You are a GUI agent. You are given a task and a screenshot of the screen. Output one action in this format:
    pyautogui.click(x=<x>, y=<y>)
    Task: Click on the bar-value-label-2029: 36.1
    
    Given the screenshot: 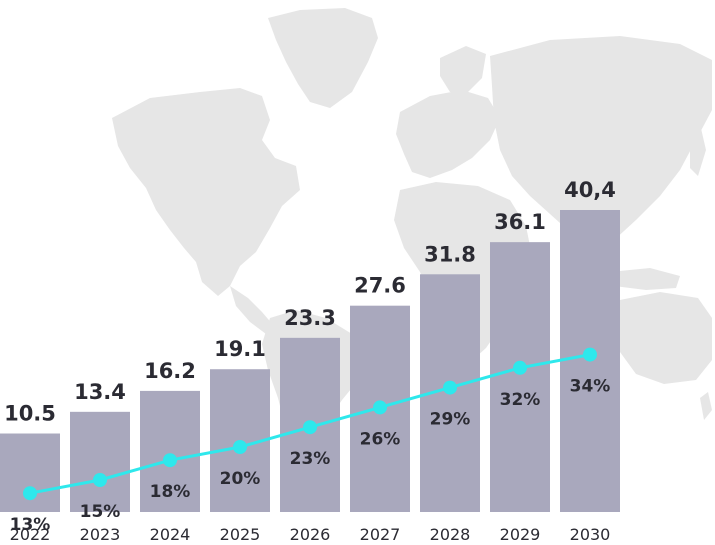 What is the action you would take?
    pyautogui.click(x=520, y=222)
    